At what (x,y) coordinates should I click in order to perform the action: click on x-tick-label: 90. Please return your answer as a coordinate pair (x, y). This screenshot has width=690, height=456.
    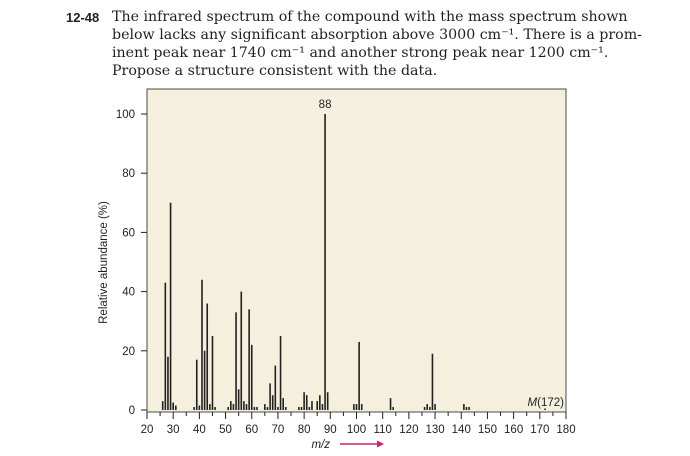
    Looking at the image, I should click on (330, 430).